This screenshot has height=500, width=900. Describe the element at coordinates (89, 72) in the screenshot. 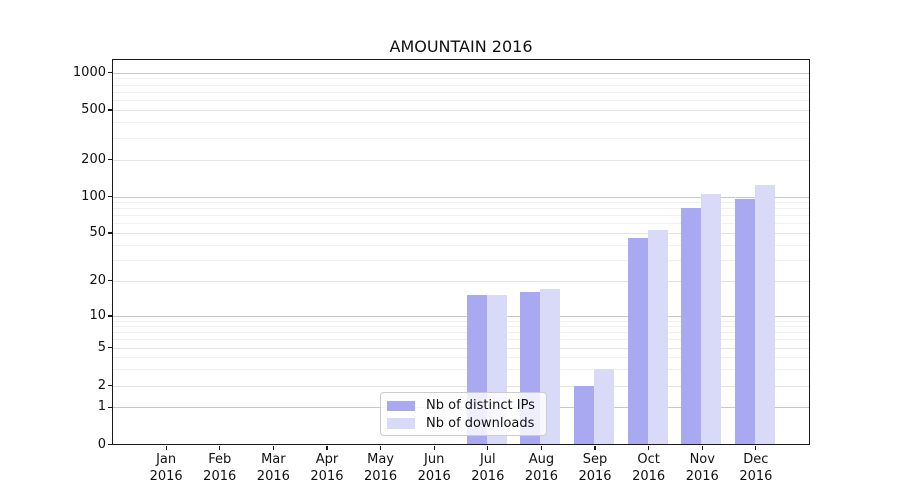

I see `y-tick-label-1000: 1000` at that location.